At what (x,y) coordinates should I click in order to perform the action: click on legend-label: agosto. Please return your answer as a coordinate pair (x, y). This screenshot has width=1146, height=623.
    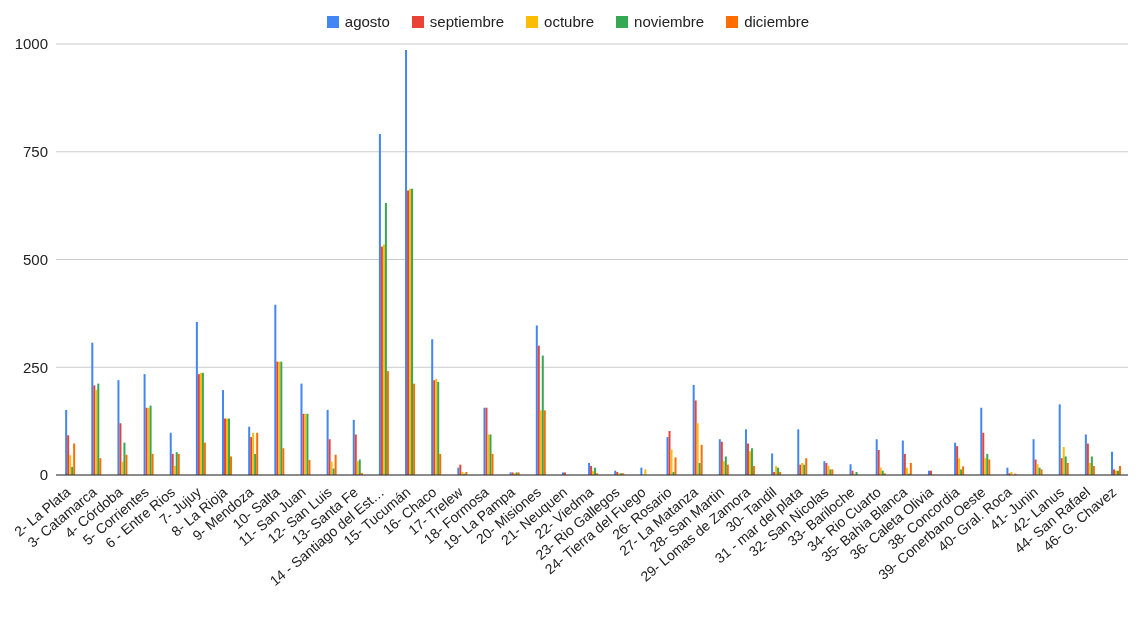
    Looking at the image, I should click on (366, 21).